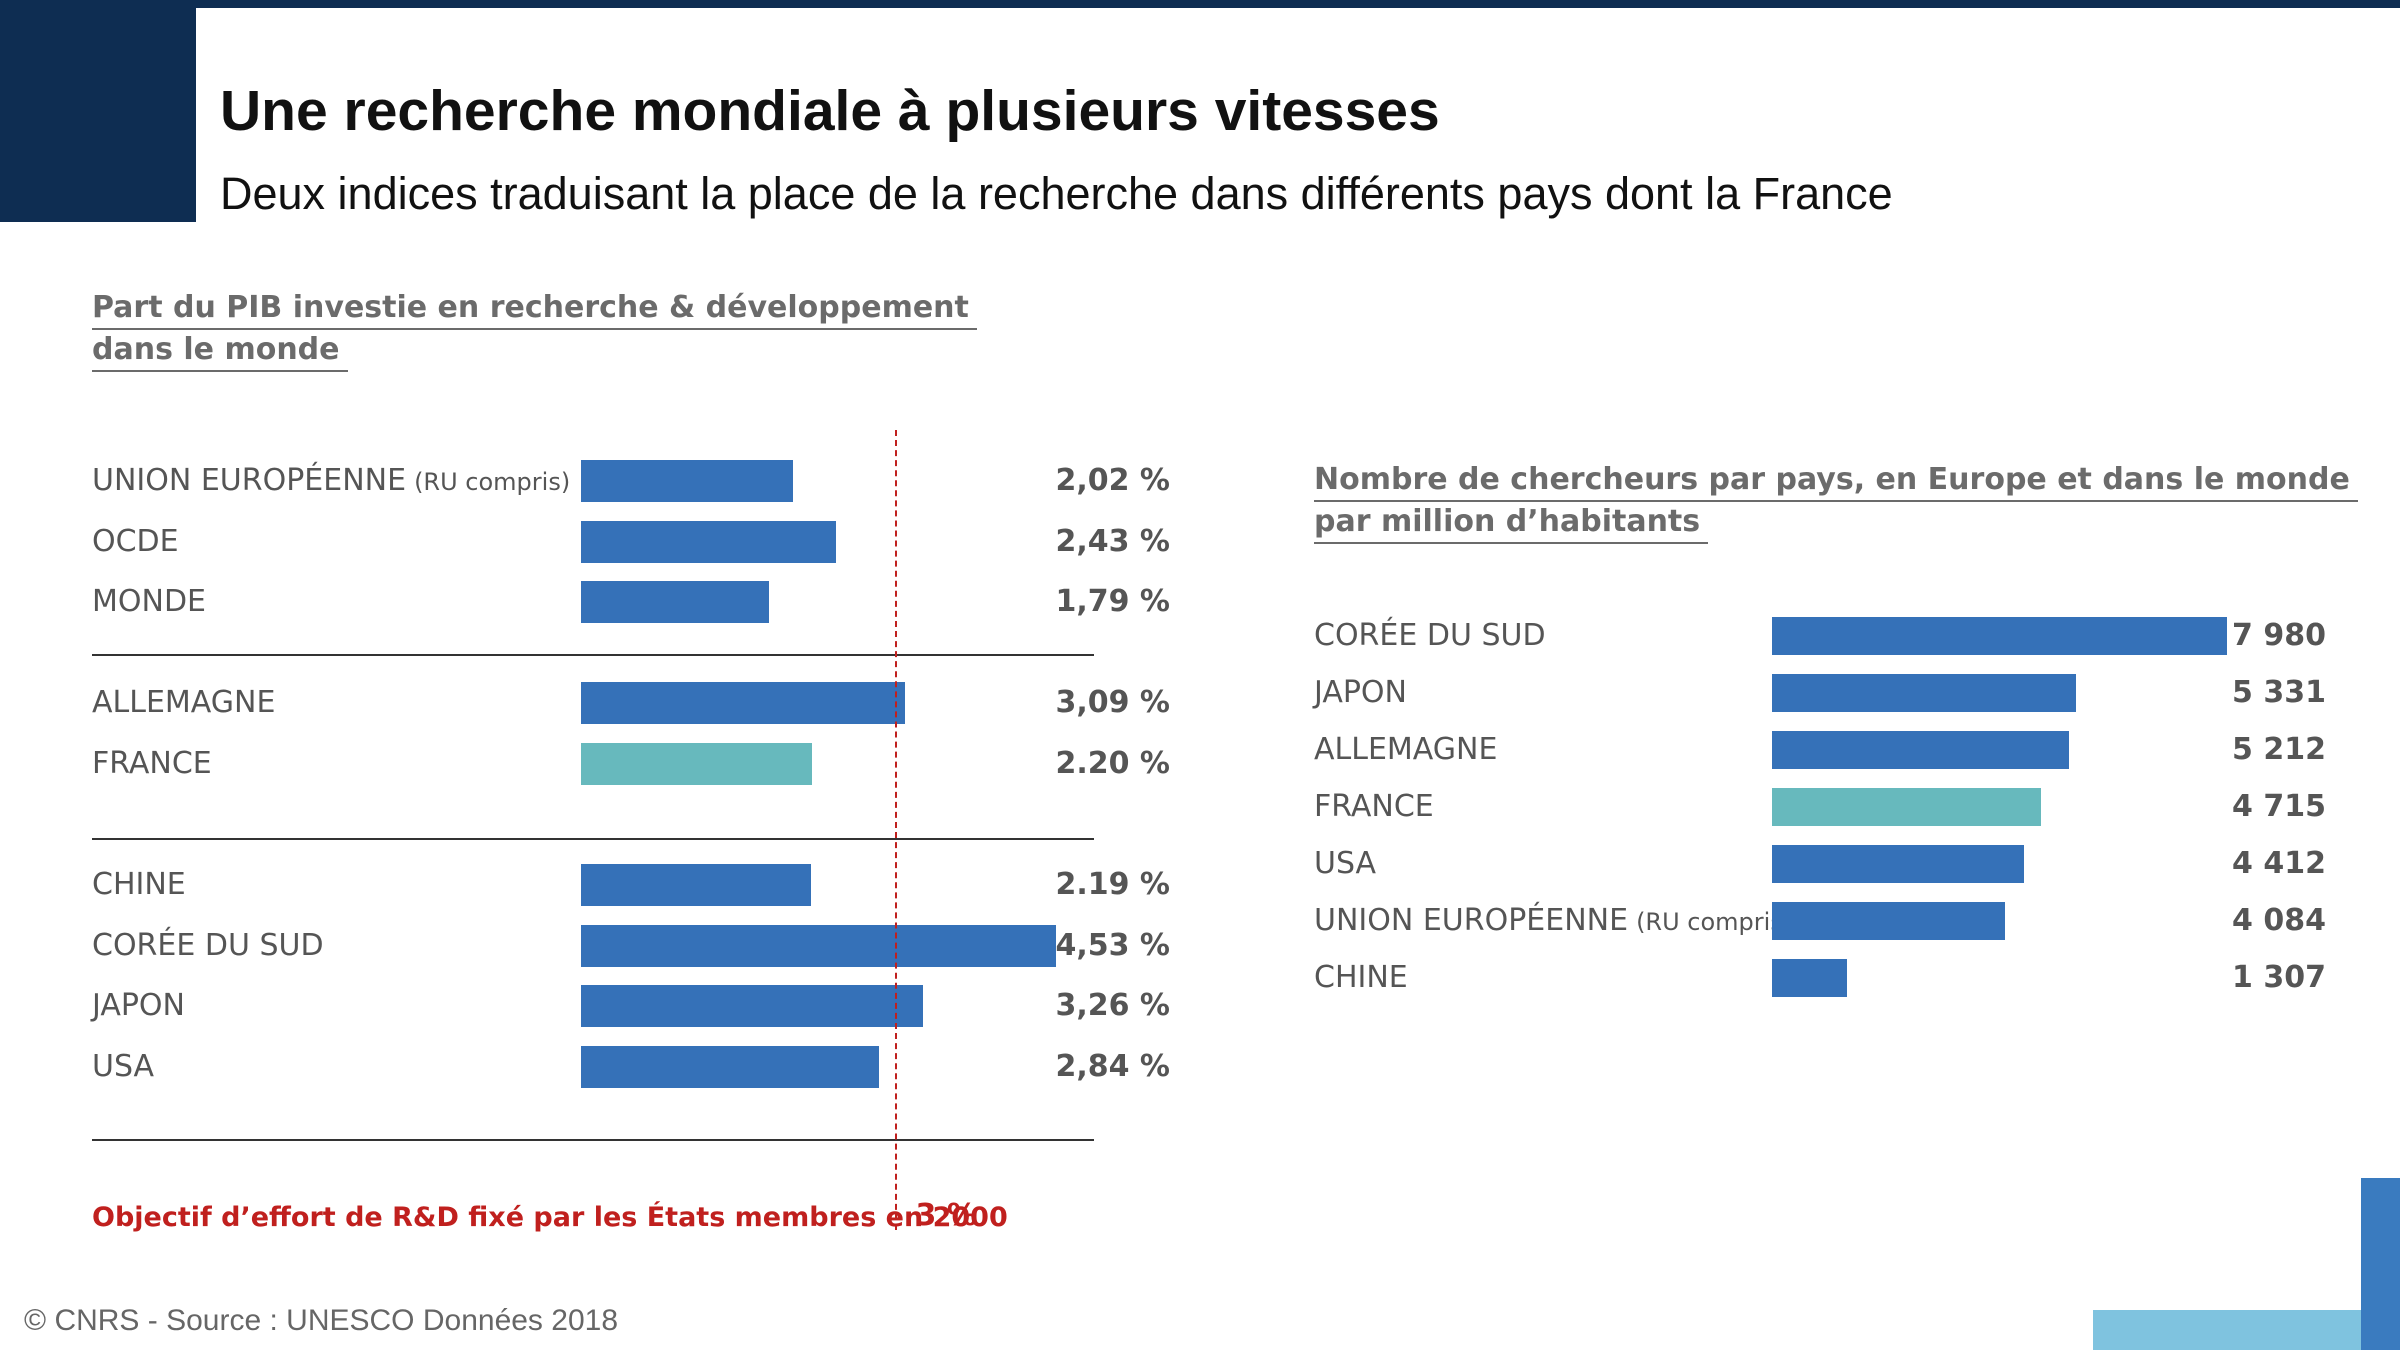 Image resolution: width=2400 pixels, height=1350 pixels. I want to click on researchers-value-japon: 5 331, so click(2279, 692).